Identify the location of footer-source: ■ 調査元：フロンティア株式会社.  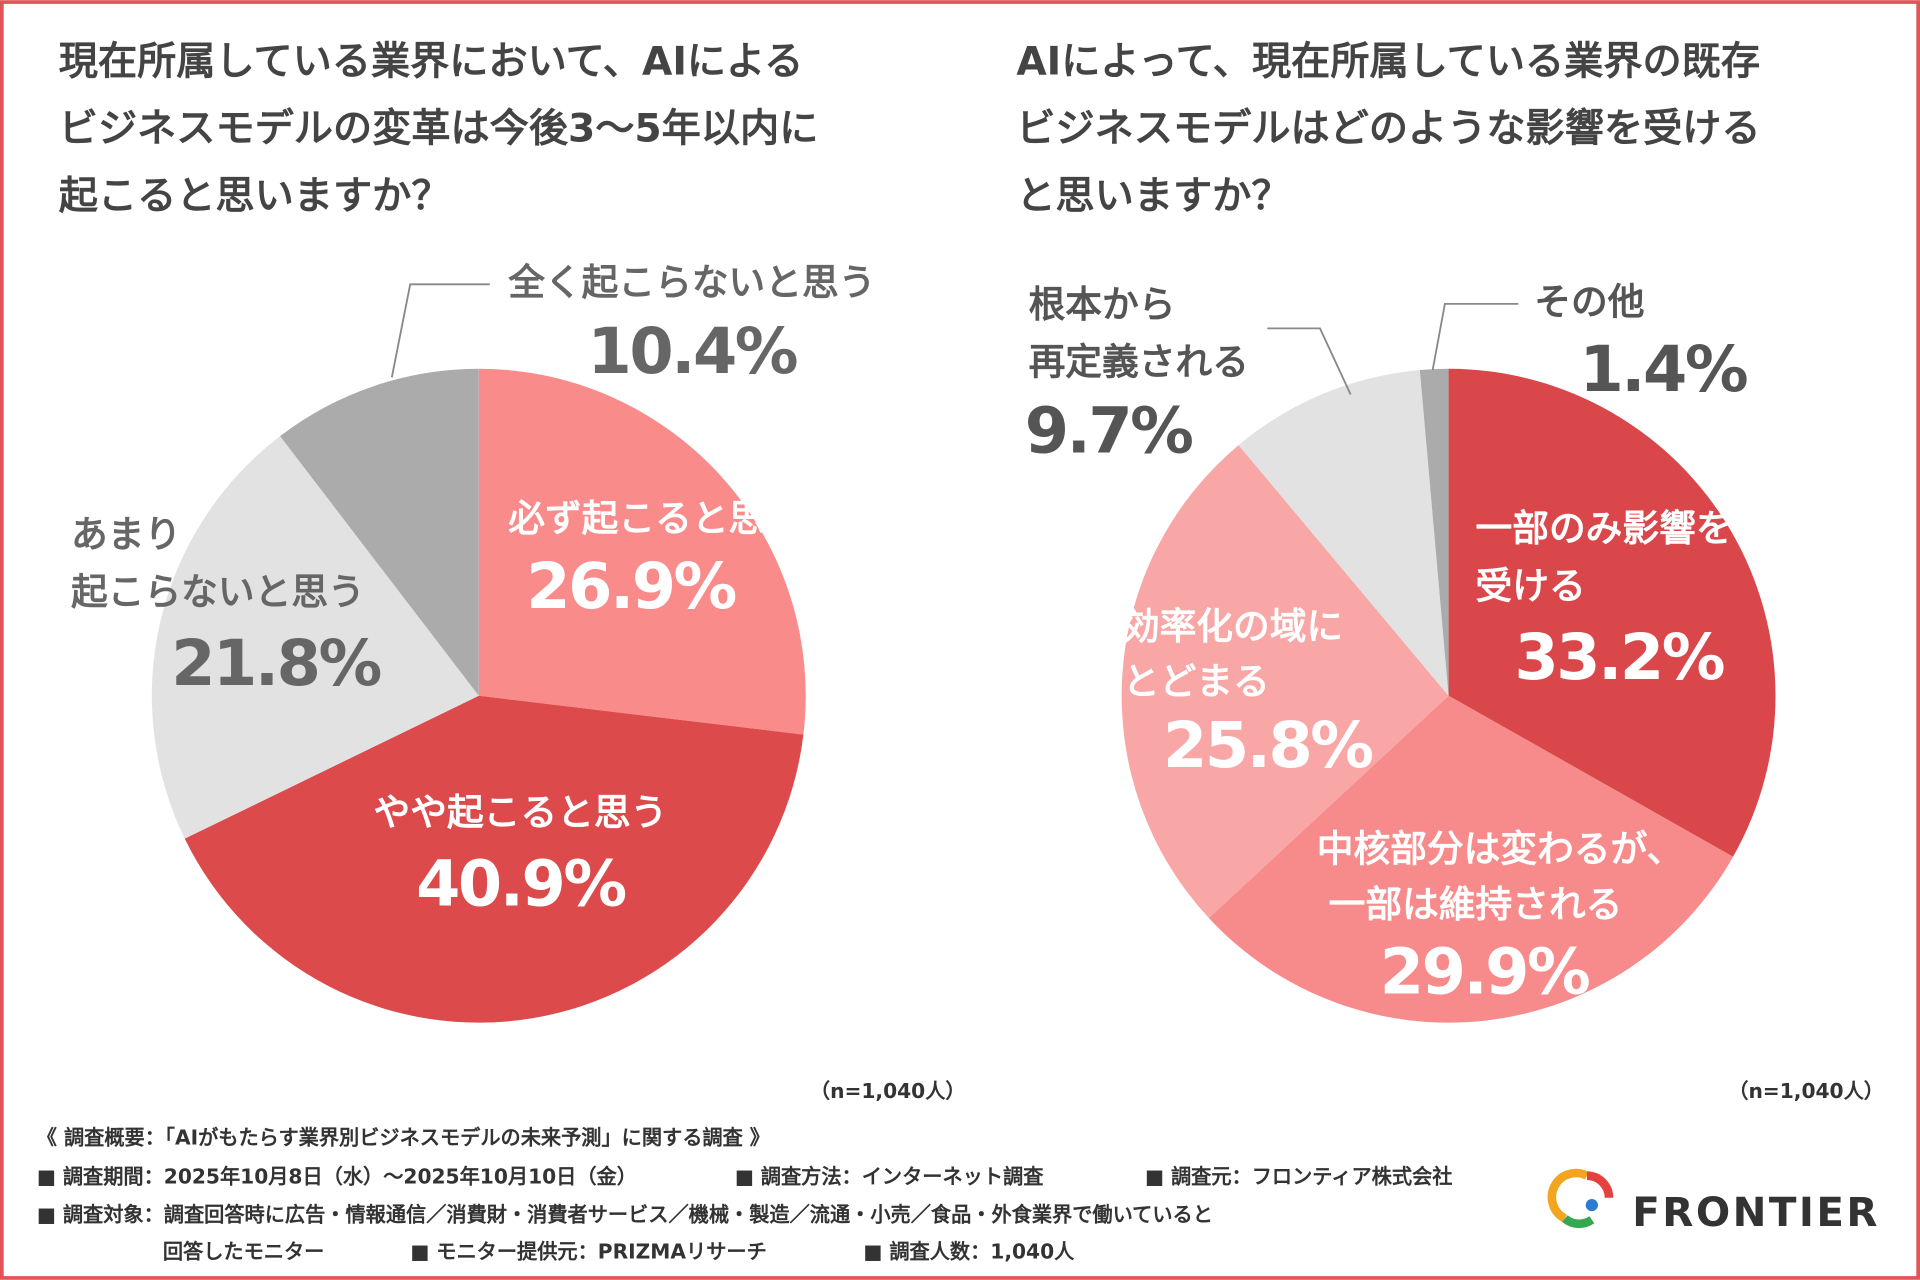
(1299, 1177).